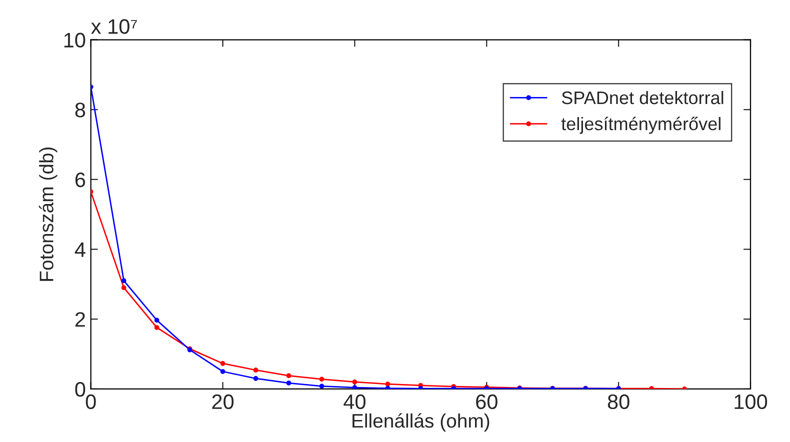 Image resolution: width=790 pixels, height=442 pixels. I want to click on x-axis-title: Ellenállás (ohm), so click(421, 422).